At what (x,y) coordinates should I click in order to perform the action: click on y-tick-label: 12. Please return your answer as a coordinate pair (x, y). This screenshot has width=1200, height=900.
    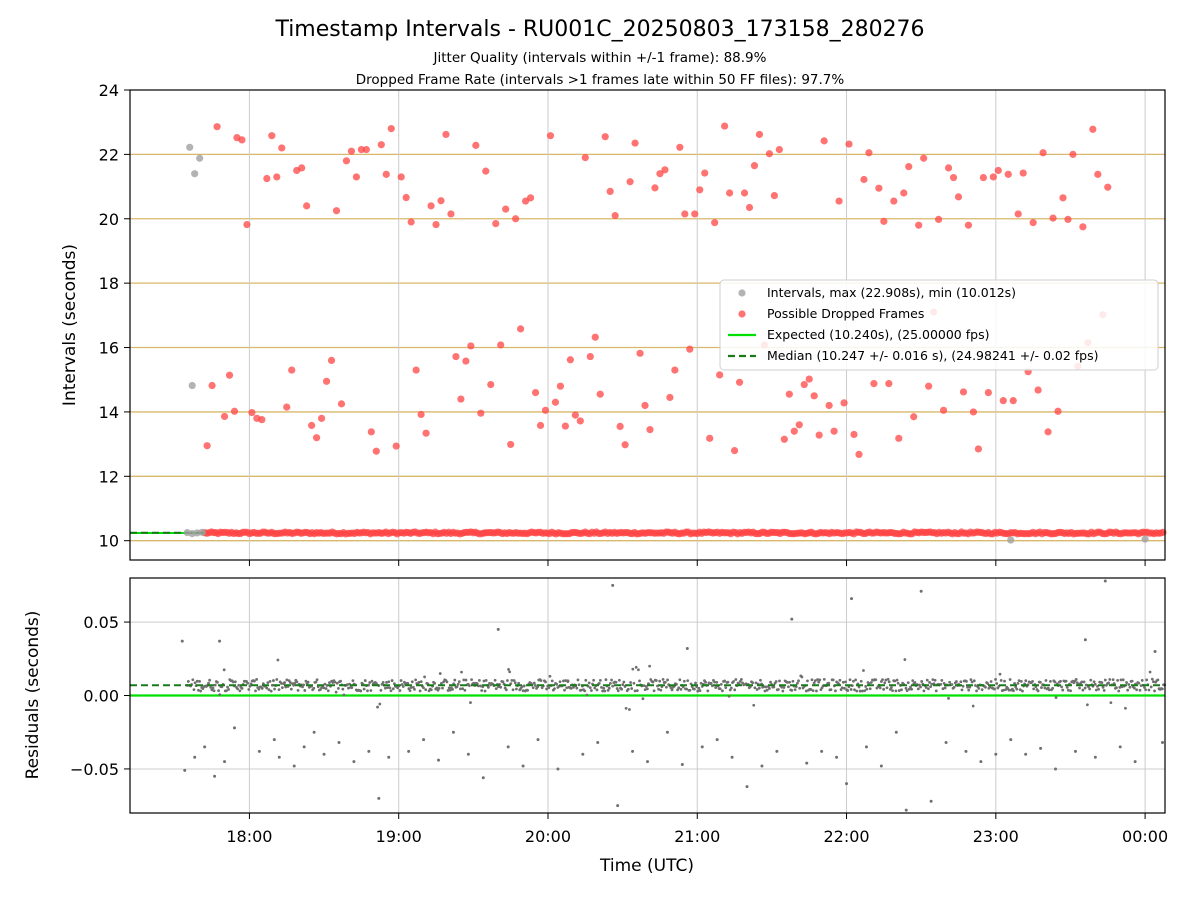
    Looking at the image, I should click on (109, 476).